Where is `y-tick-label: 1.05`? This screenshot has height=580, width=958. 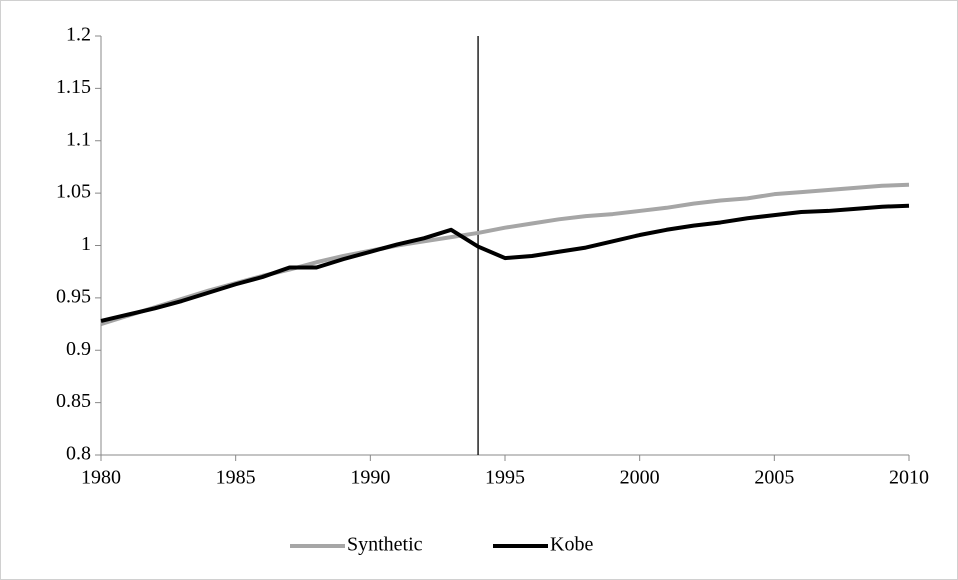
y-tick-label: 1.05 is located at coordinates (73, 192).